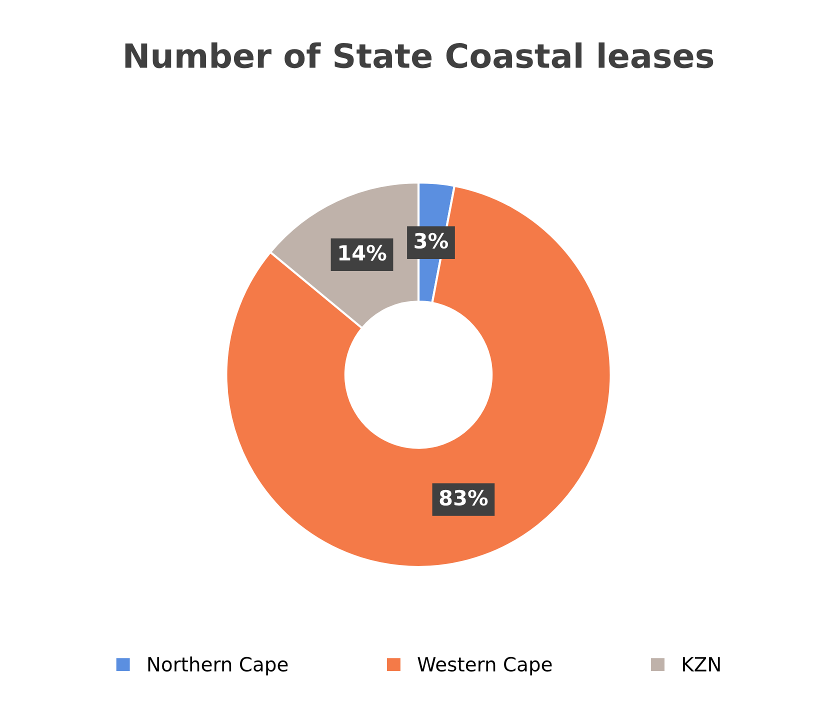 Image resolution: width=837 pixels, height=707 pixels. I want to click on chart-title: Number of State Coastal leases, so click(419, 55).